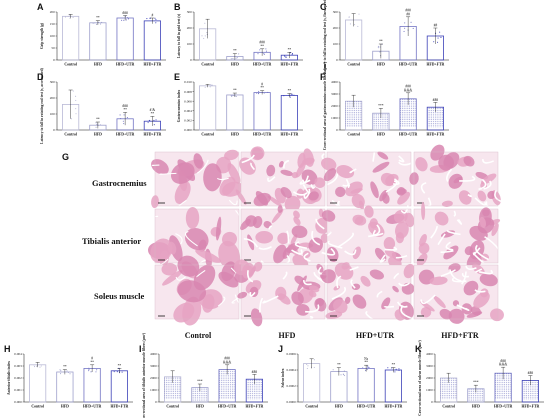 The width and height of the screenshot is (550, 418). I want to click on y-tick-label: 0.004, so click(188, 111).